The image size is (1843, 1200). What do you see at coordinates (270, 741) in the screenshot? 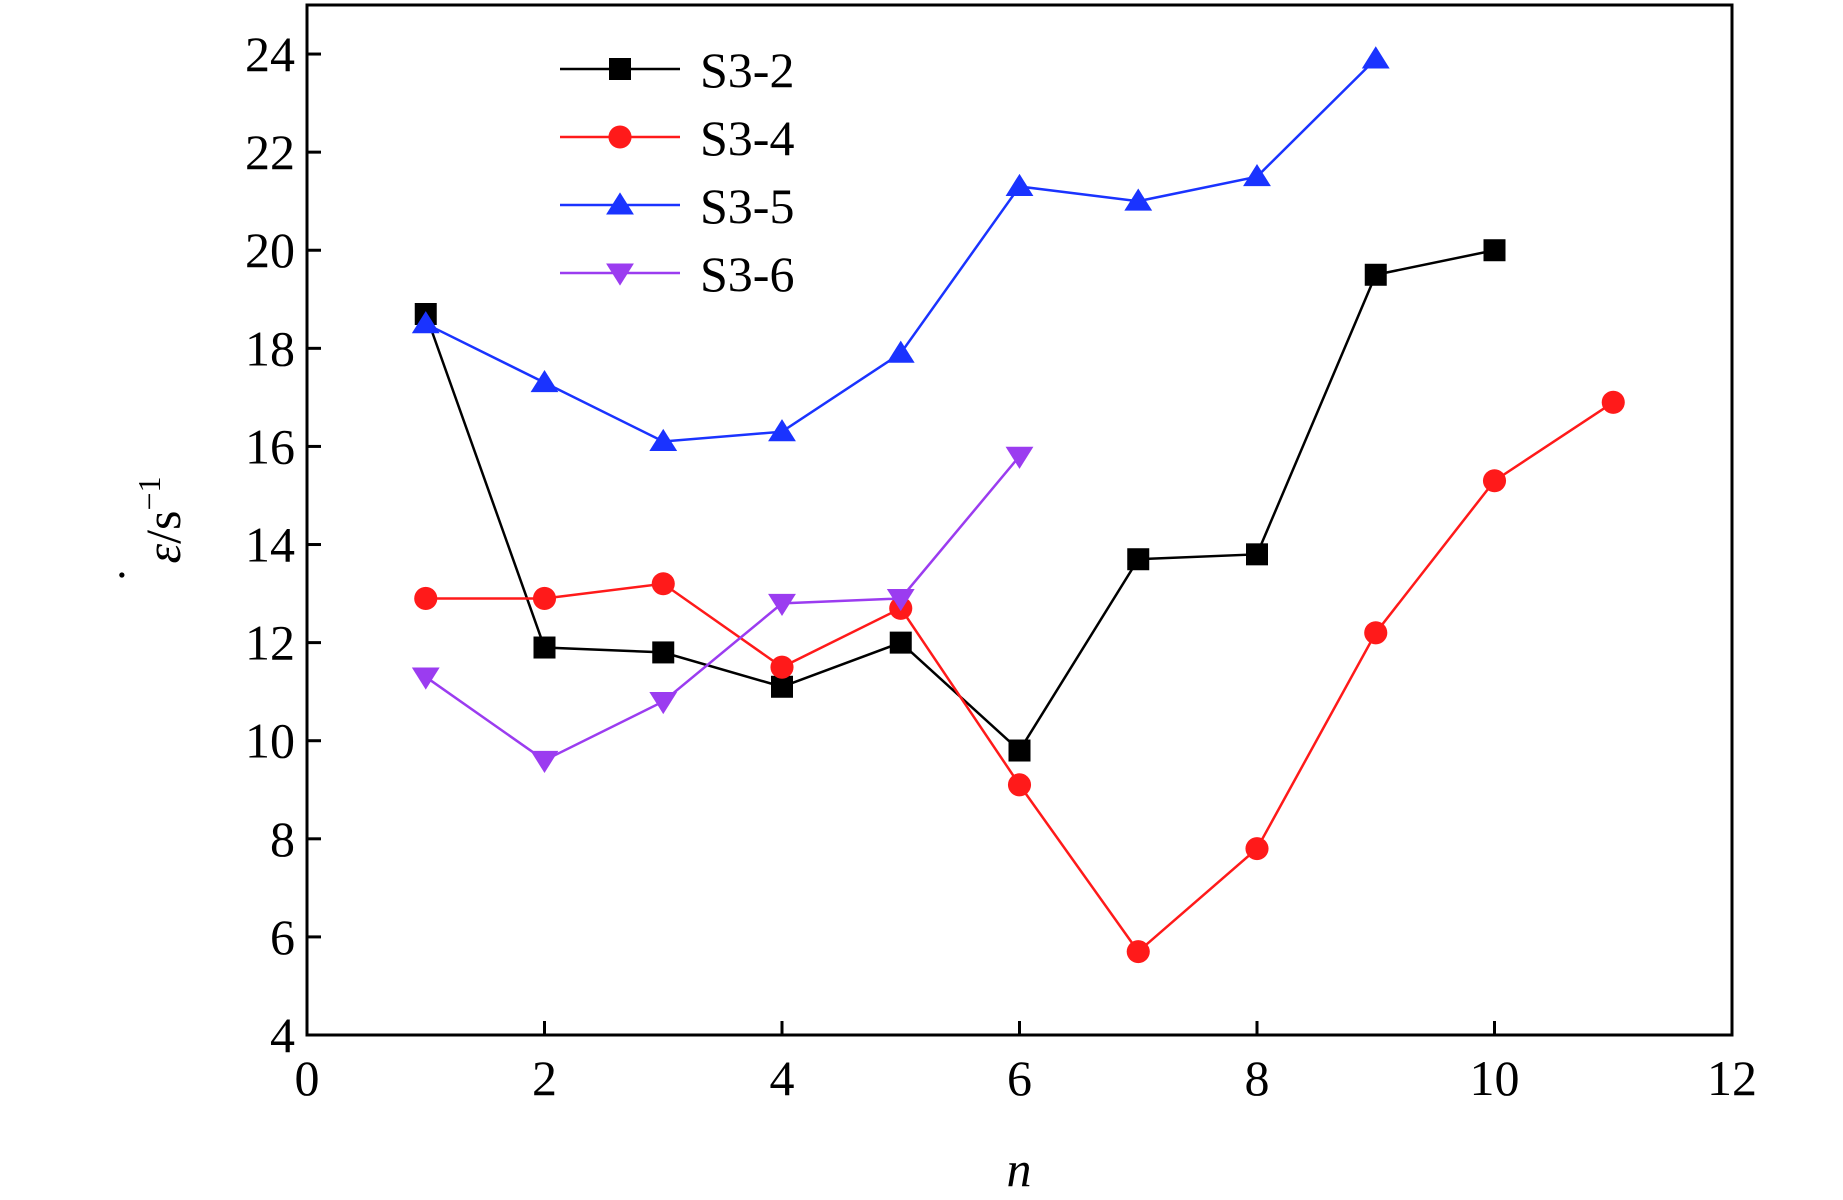
I see `y-tick-label: 10` at bounding box center [270, 741].